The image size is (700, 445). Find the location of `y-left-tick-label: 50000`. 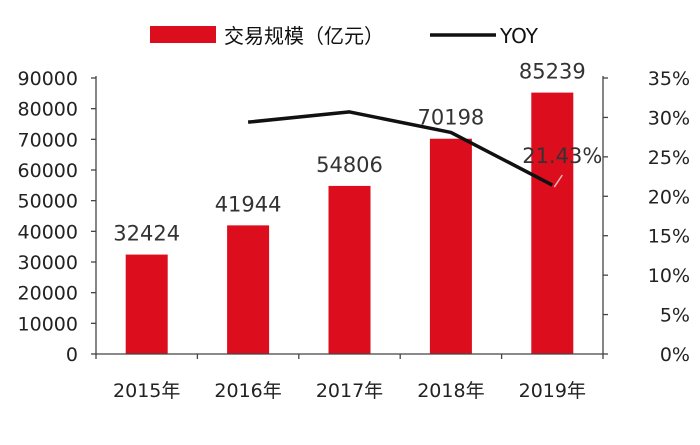

y-left-tick-label: 50000 is located at coordinates (48, 202).